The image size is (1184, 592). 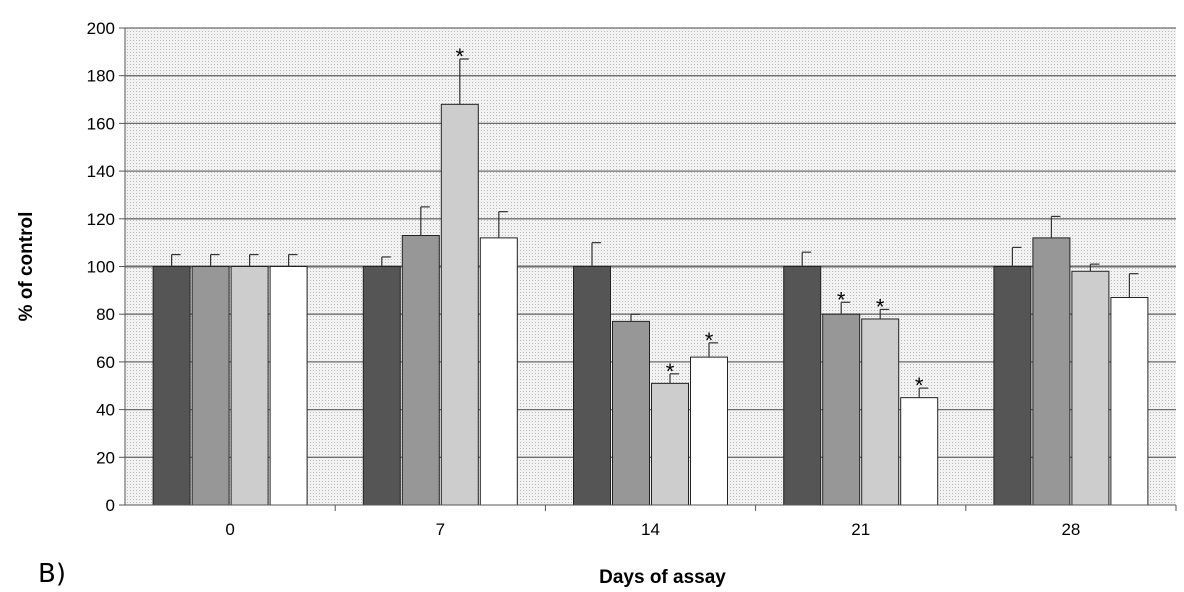 I want to click on y-tick-label: 200, so click(x=101, y=28).